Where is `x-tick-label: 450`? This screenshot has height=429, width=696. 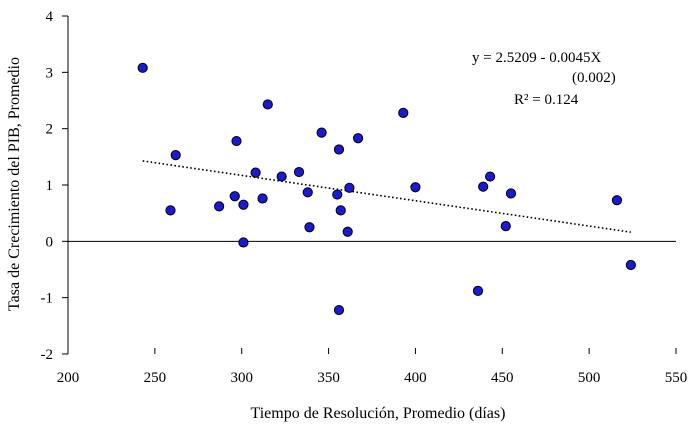
x-tick-label: 450 is located at coordinates (502, 378).